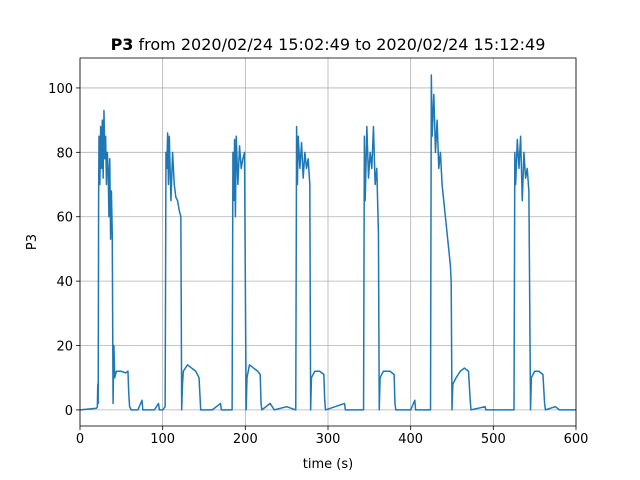 The image size is (640, 480). I want to click on x-tick-label: 600, so click(576, 439).